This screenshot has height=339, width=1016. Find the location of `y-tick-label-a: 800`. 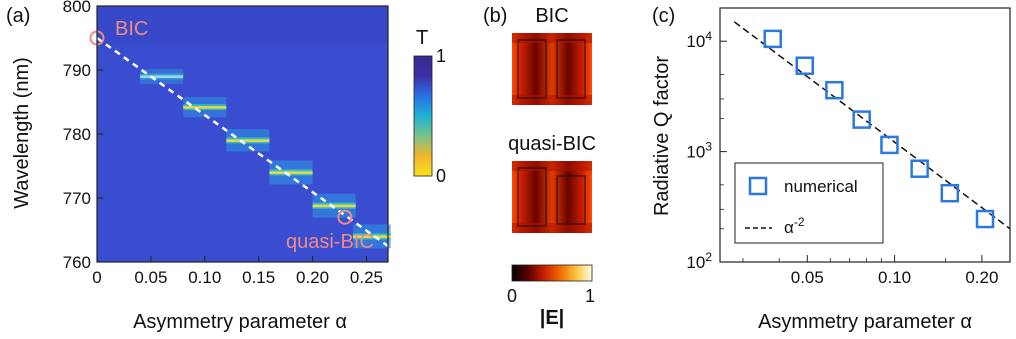

y-tick-label-a: 800 is located at coordinates (77, 8).